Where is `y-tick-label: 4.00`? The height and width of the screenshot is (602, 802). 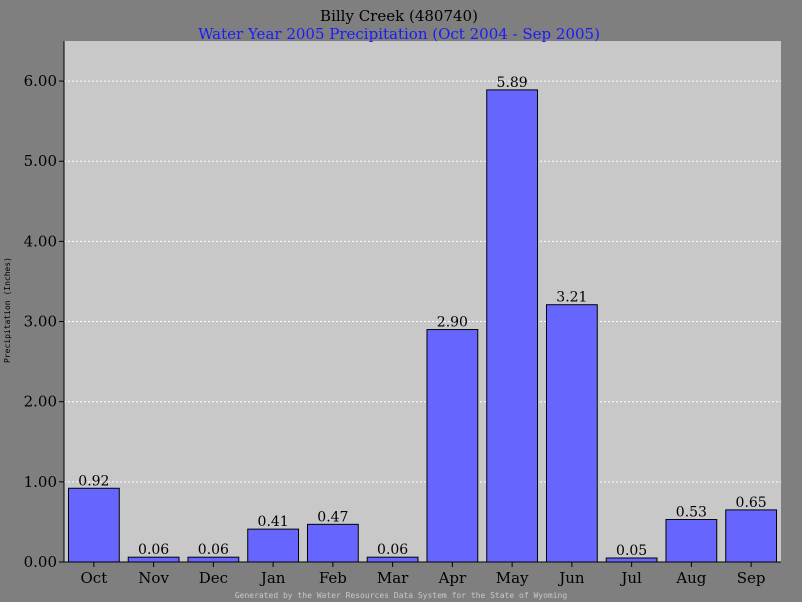 y-tick-label: 4.00 is located at coordinates (40, 241).